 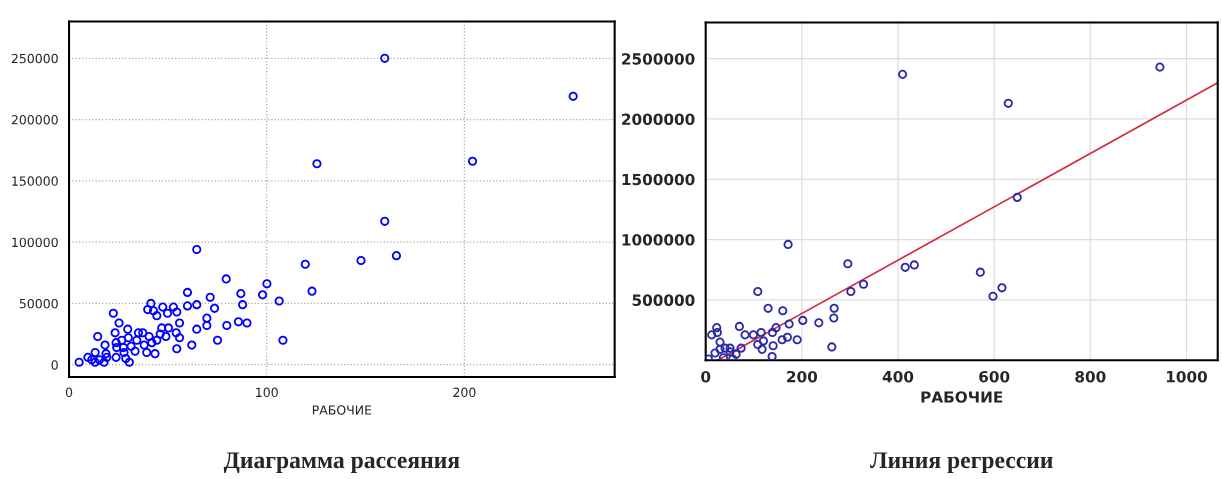 I want to click on y-tick-label: 2500000, so click(x=658, y=59).